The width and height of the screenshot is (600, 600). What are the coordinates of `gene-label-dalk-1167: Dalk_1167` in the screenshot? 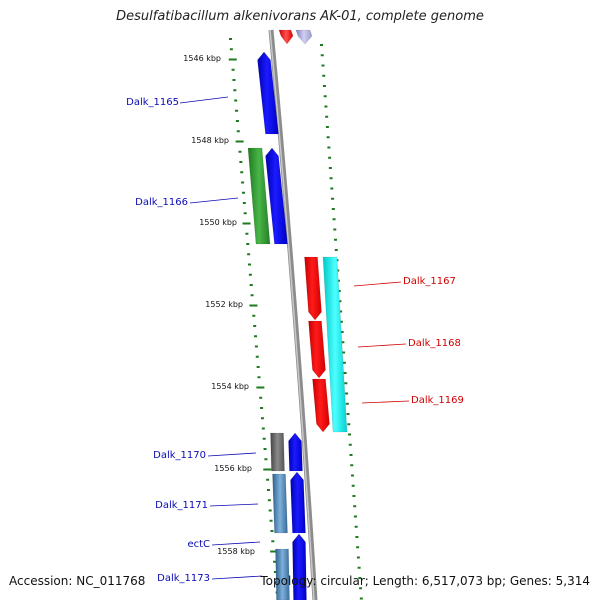 It's located at (429, 281).